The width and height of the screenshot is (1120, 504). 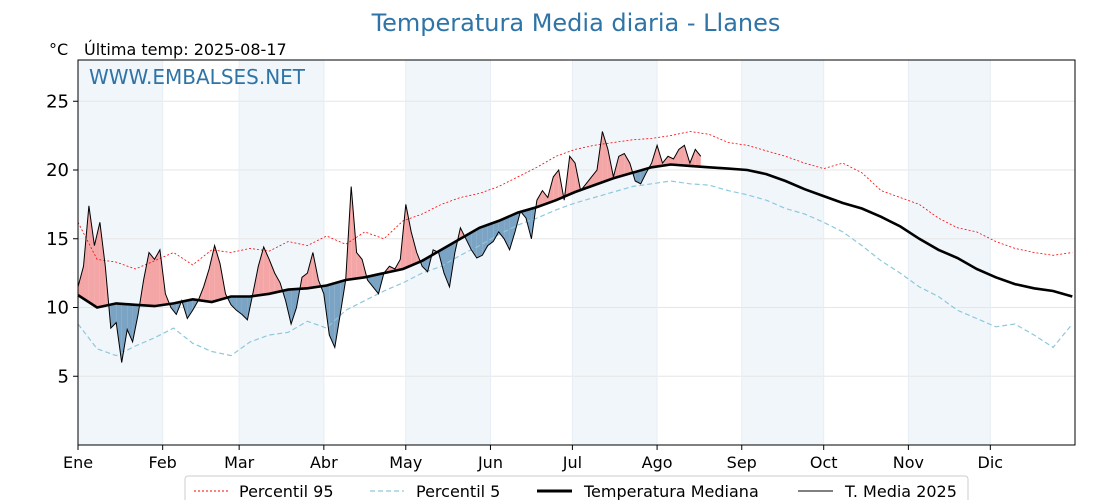 I want to click on y-tick-label: 15, so click(x=57, y=239).